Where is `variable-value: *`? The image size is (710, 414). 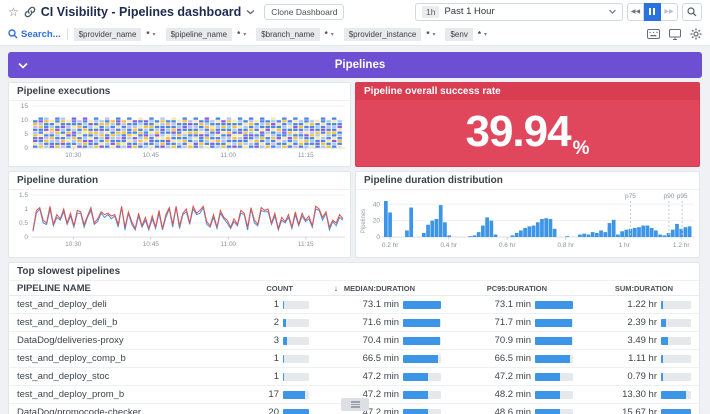
variable-value: * is located at coordinates (148, 34).